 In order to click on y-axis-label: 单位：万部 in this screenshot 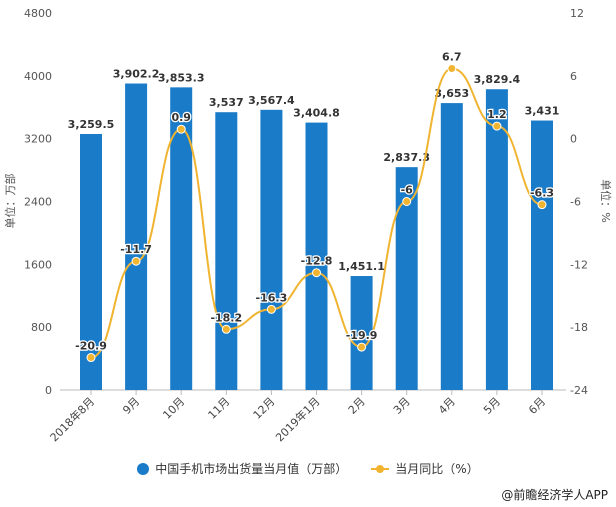, I will do `click(10, 201)`.